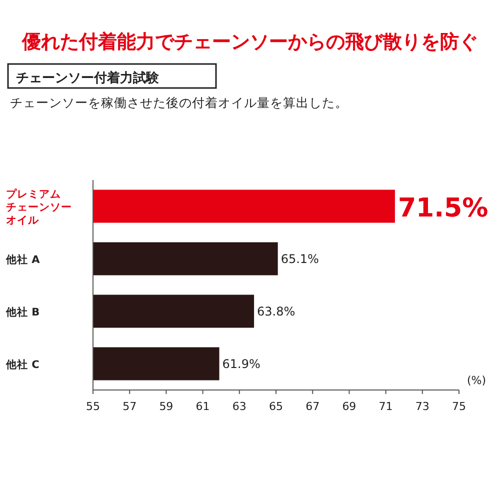  What do you see at coordinates (276, 406) in the screenshot?
I see `x-tick-label: 65` at bounding box center [276, 406].